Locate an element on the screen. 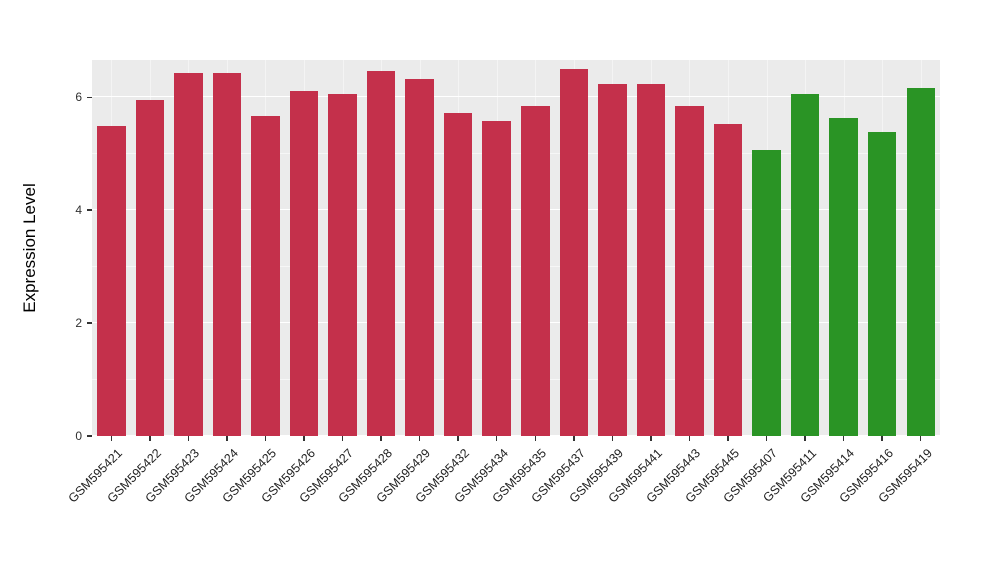 The width and height of the screenshot is (1000, 580). bar-GSM595423 is located at coordinates (188, 254).